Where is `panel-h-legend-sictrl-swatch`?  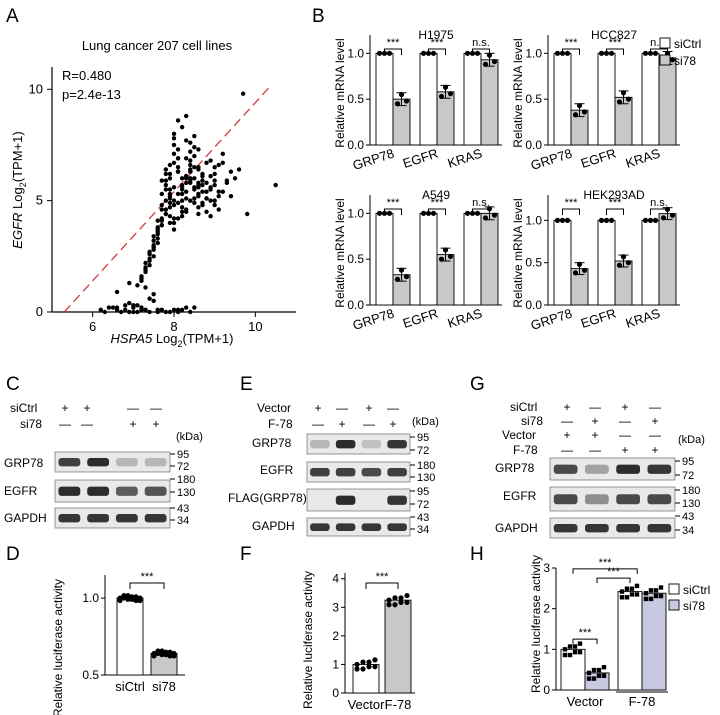 panel-h-legend-sictrl-swatch is located at coordinates (674, 589).